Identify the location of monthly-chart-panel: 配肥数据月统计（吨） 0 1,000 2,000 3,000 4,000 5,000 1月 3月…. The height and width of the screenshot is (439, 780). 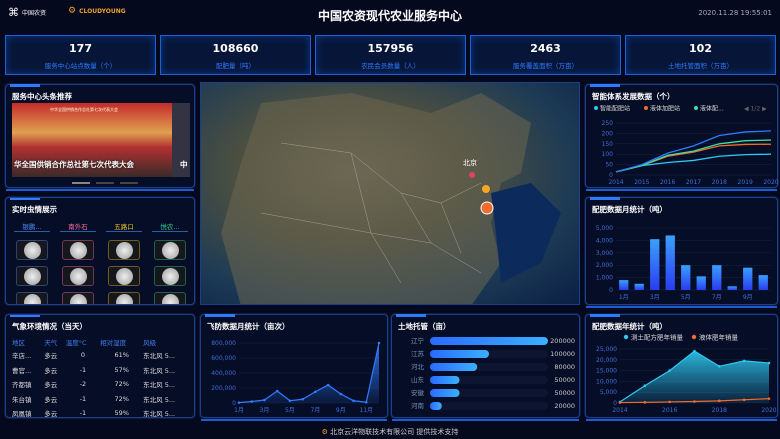
(681, 252).